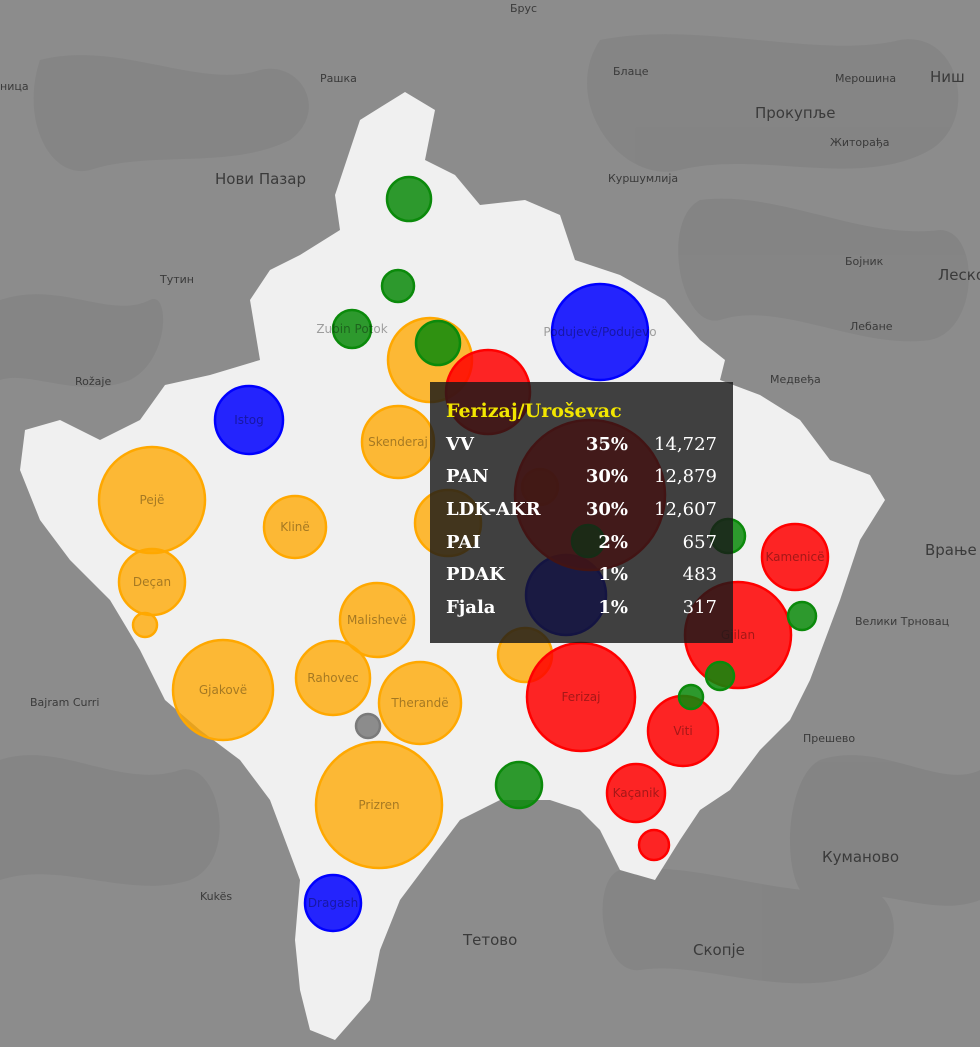 The image size is (980, 1047). What do you see at coordinates (613, 542) in the screenshot?
I see `tooltip-percent: 2%` at bounding box center [613, 542].